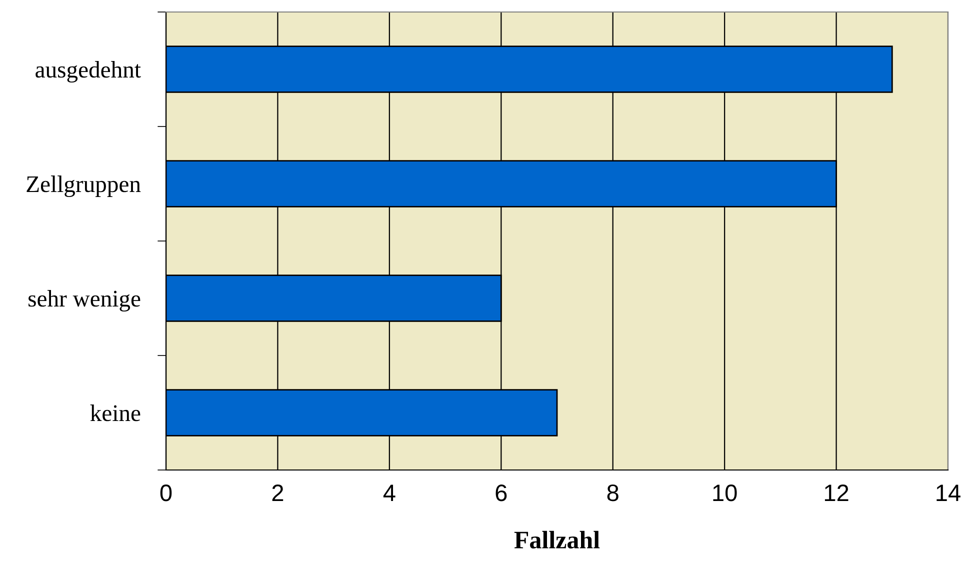 This screenshot has width=965, height=577. What do you see at coordinates (83, 187) in the screenshot?
I see `y-tick-label: Zellgruppen` at bounding box center [83, 187].